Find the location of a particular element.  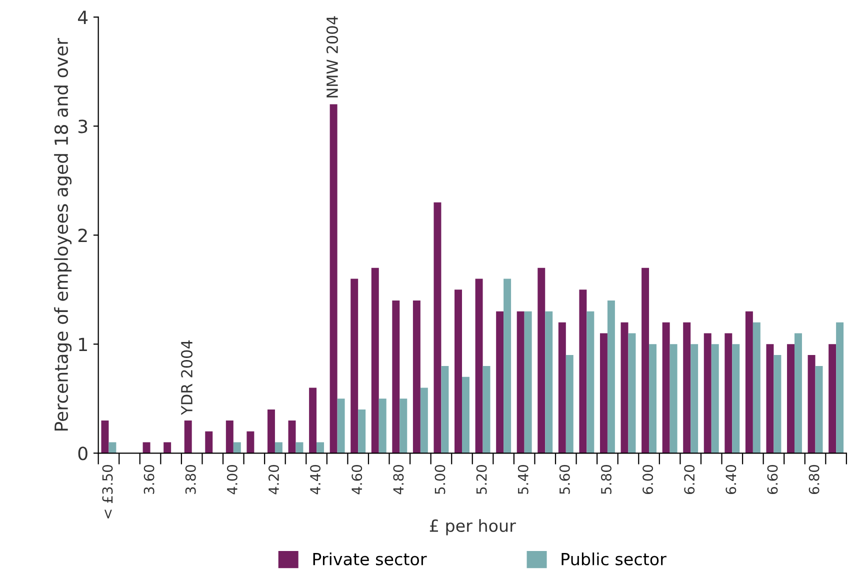

x-tick-label: 6.60 is located at coordinates (772, 479).